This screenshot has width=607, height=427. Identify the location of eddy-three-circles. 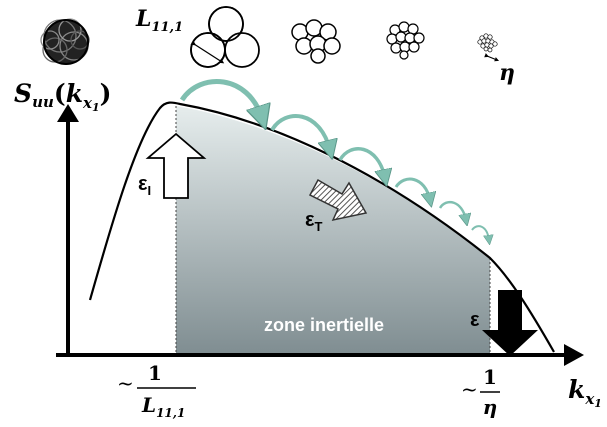
(225, 37).